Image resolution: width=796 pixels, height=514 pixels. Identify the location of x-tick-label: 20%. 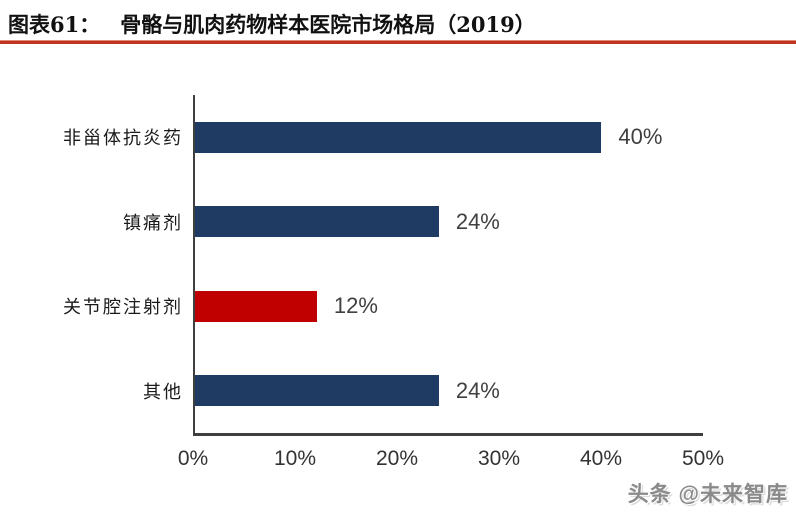
(397, 458).